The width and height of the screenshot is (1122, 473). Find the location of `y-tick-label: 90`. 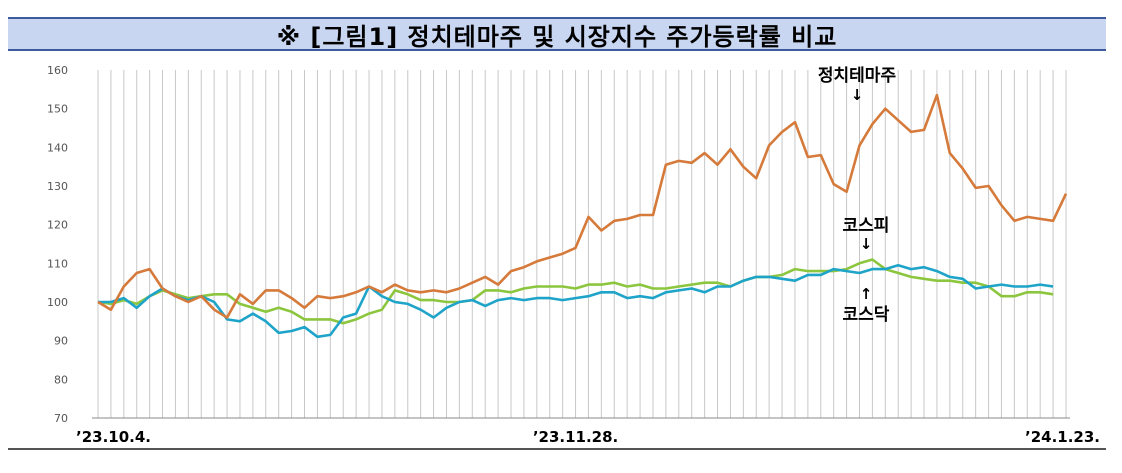

y-tick-label: 90 is located at coordinates (61, 341).